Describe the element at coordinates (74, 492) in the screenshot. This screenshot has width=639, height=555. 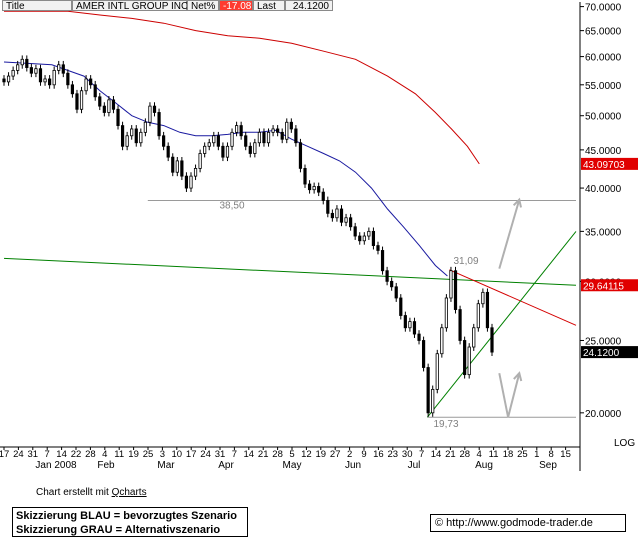
I see `made-with-prefix: Chart erstellt mit` at that location.